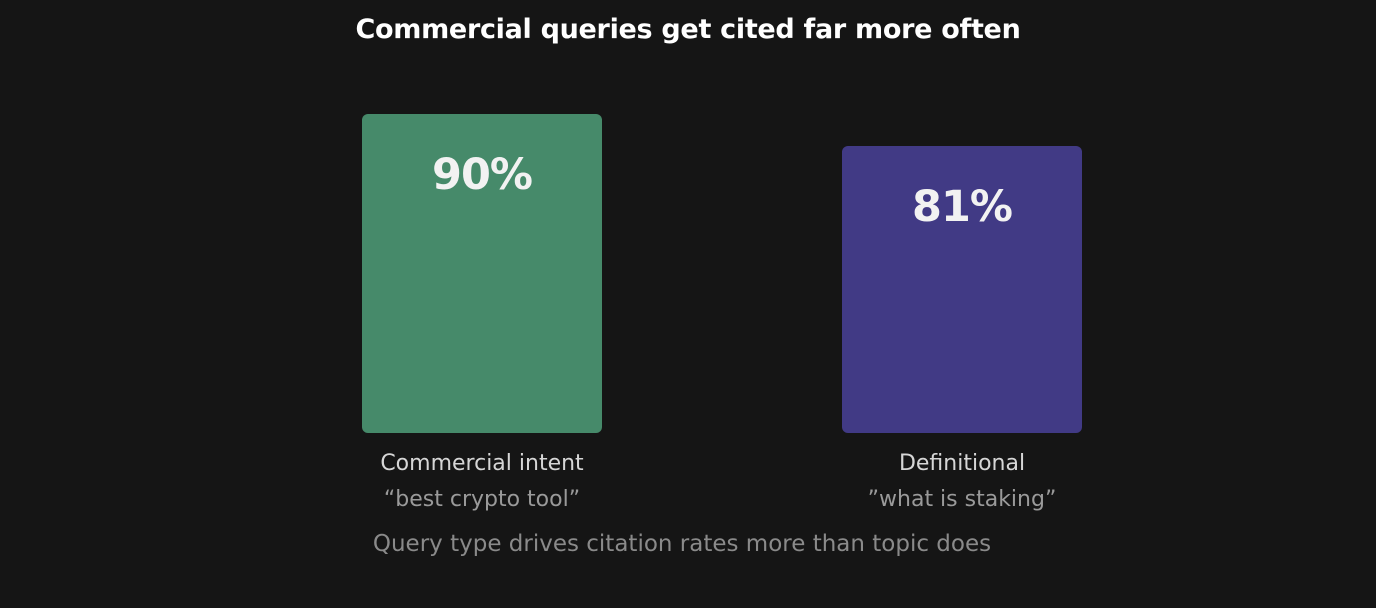 This screenshot has width=1376, height=608. I want to click on bar-commercial-intent: 90%, so click(482, 273).